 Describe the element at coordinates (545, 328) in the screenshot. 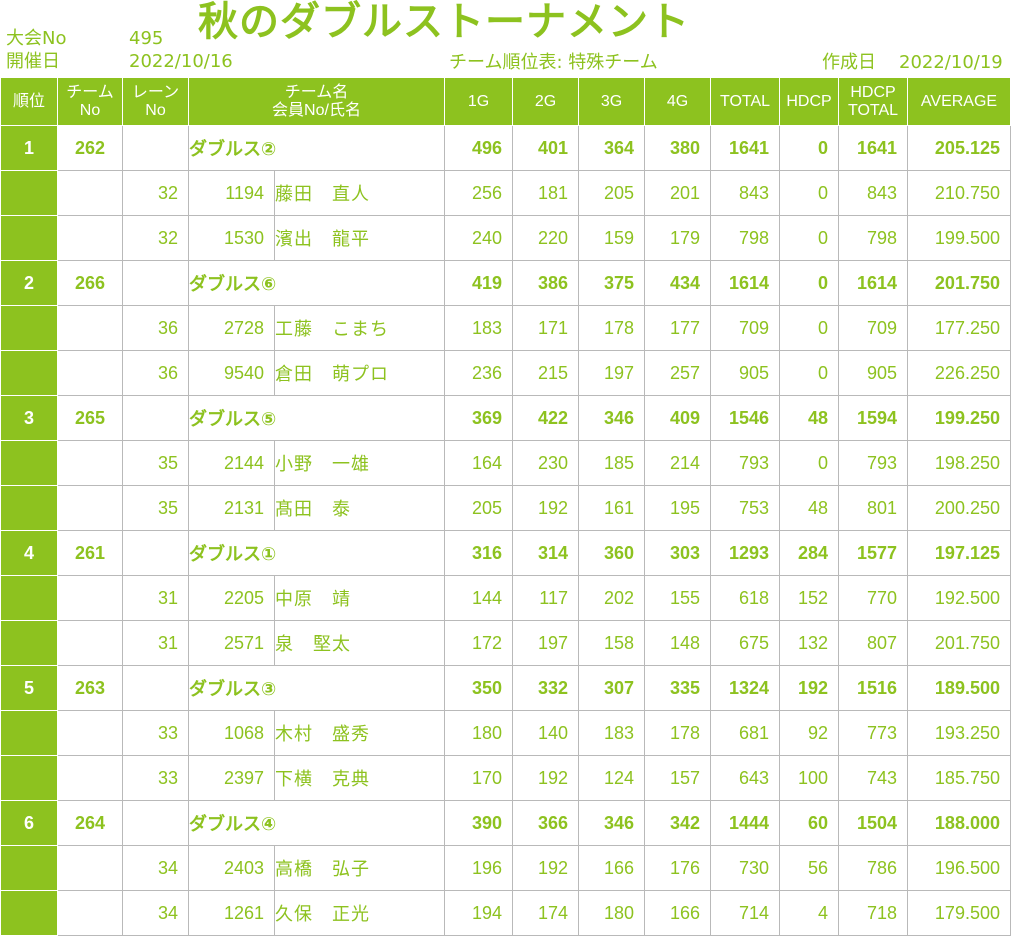

I see `score-2g: 171` at that location.